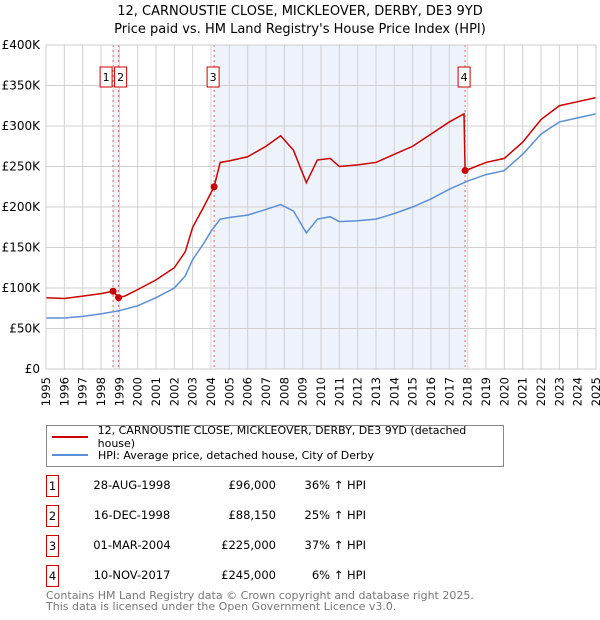  What do you see at coordinates (132, 515) in the screenshot?
I see `sale-date: 16-DEC-1998` at bounding box center [132, 515].